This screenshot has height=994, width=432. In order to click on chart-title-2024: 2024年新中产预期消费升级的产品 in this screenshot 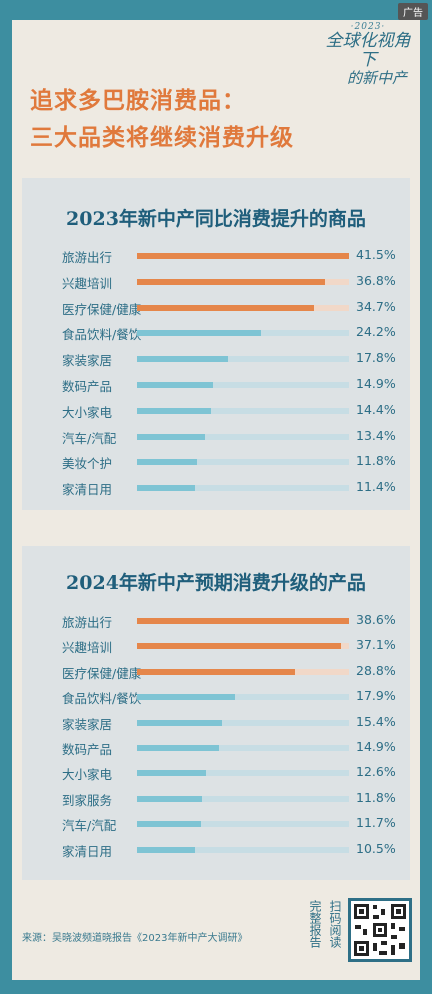, I will do `click(216, 583)`.